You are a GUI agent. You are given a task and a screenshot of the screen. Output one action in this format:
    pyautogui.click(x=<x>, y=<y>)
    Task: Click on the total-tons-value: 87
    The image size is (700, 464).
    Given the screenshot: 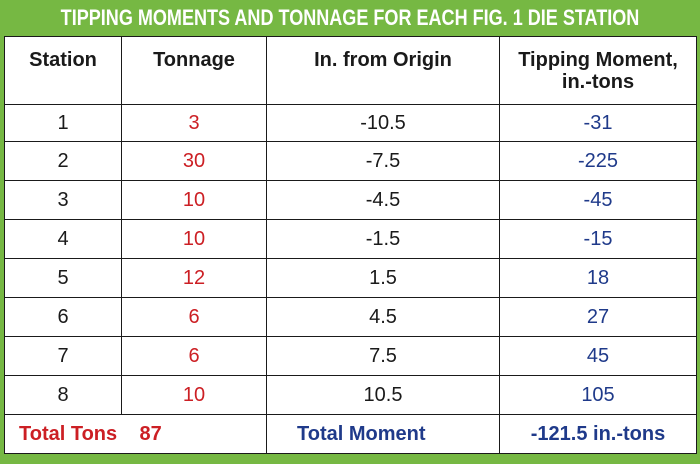 What is the action you would take?
    pyautogui.click(x=194, y=434)
    